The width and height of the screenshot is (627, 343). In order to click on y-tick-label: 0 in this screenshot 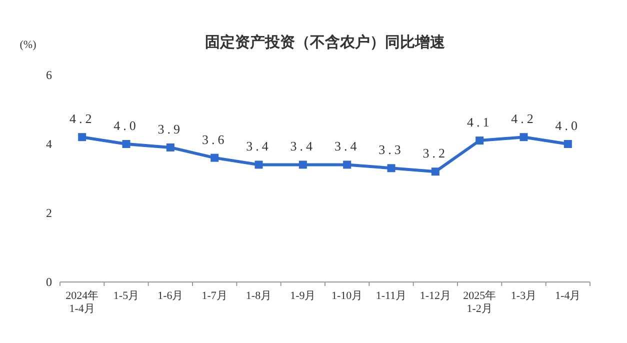, I will do `click(49, 282)`.